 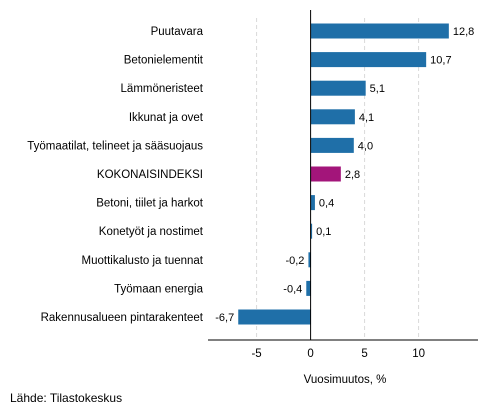 I want to click on source-note: Lähde: Tilastokeskus, so click(x=66, y=398).